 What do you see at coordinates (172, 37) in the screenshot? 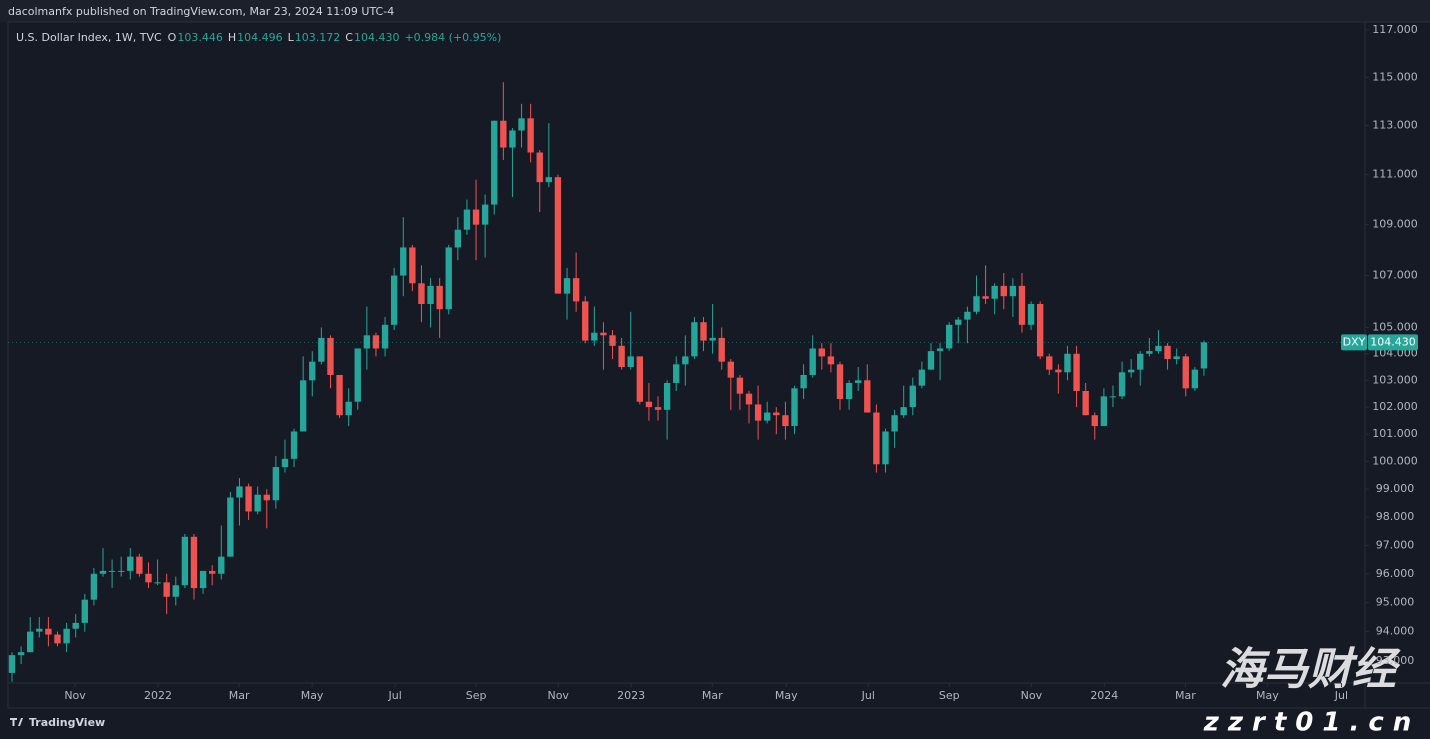
I see `legend-key: O` at bounding box center [172, 37].